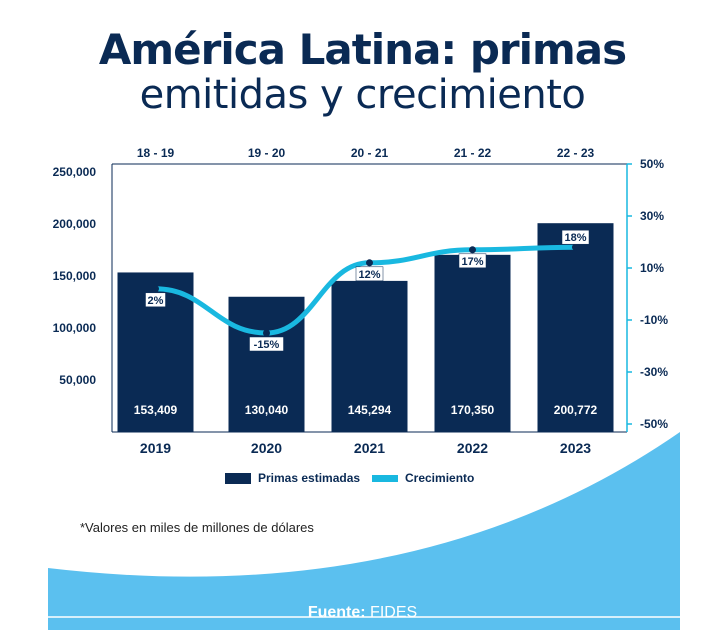  I want to click on period-label: 20 - 21, so click(370, 153).